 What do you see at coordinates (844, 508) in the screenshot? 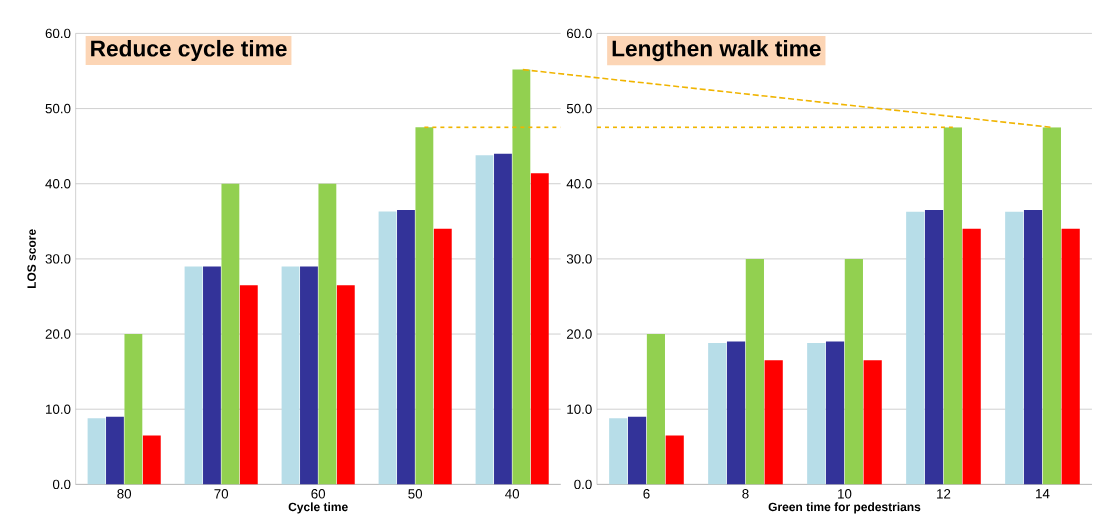
I see `x-axis-title: Green time for pedestrians` at bounding box center [844, 508].